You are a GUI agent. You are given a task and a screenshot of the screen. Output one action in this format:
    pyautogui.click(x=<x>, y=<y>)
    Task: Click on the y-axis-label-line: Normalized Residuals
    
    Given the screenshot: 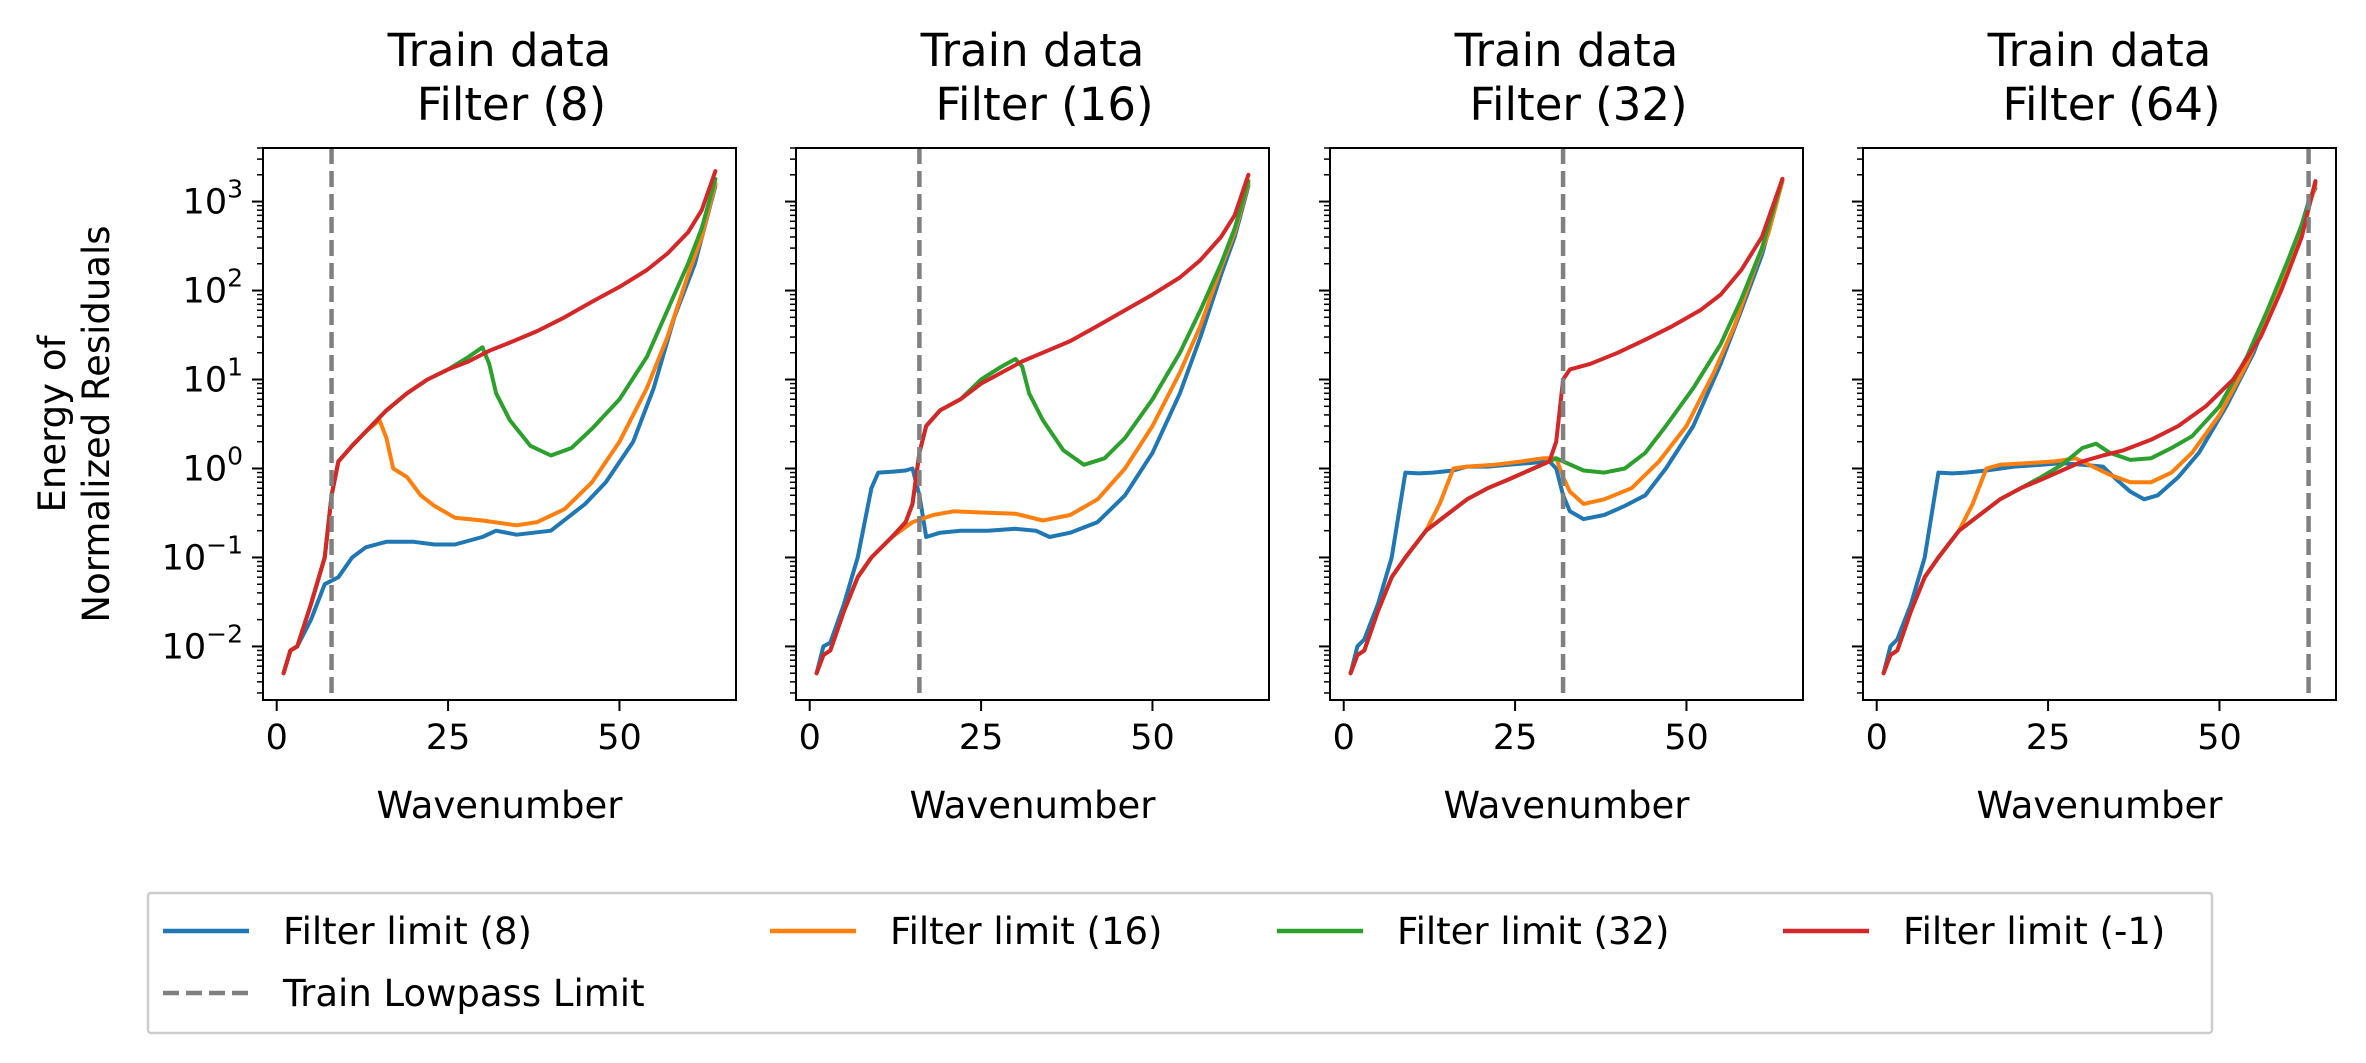 What is the action you would take?
    pyautogui.click(x=96, y=423)
    